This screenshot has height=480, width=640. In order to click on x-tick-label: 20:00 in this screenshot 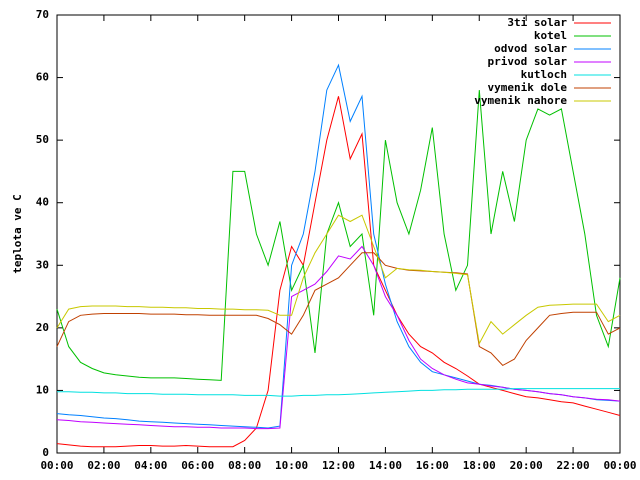, I will do `click(526, 465)`.